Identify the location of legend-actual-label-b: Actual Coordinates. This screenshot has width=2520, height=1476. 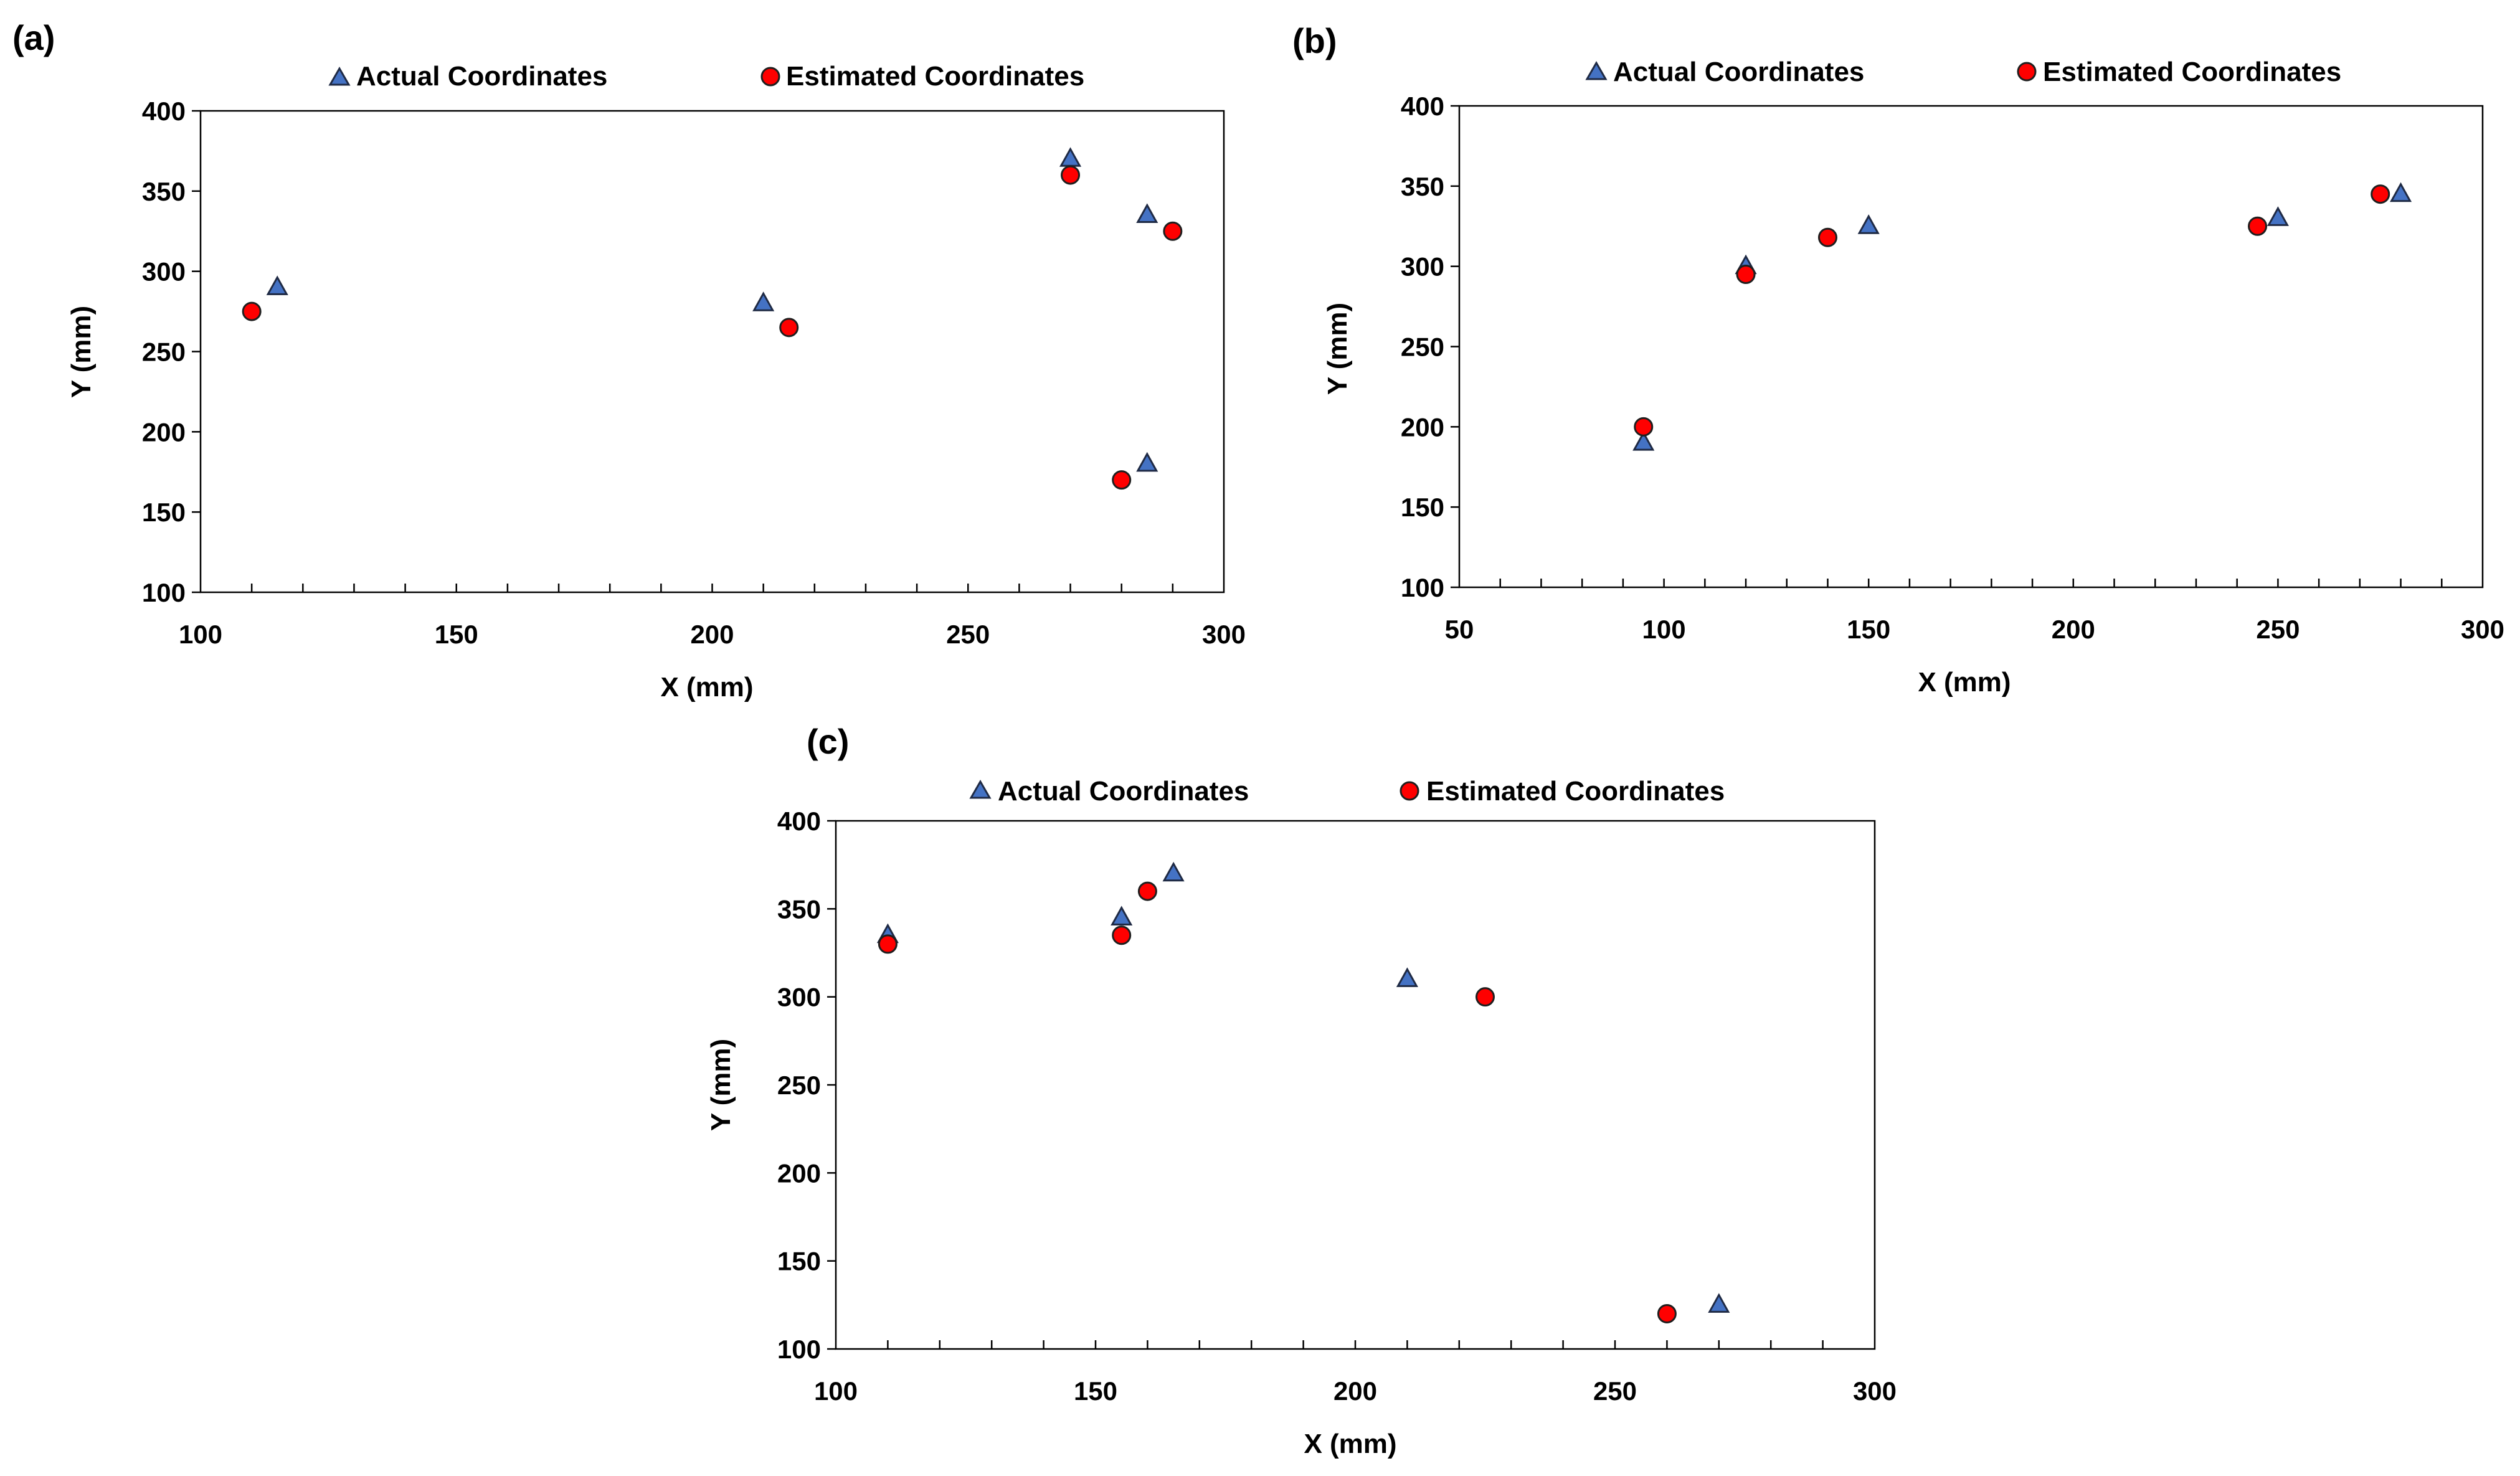
(1739, 72).